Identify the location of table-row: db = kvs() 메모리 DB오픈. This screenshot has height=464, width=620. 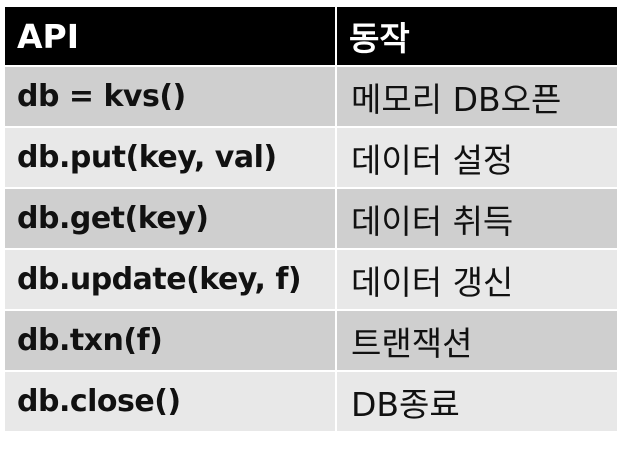
(311, 96).